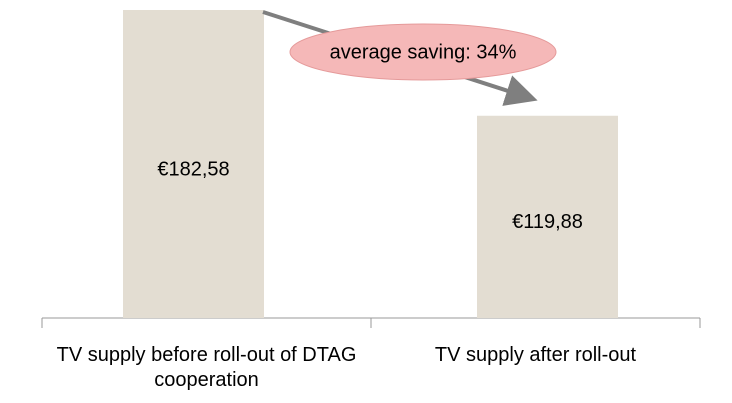 Image resolution: width=732 pixels, height=403 pixels. What do you see at coordinates (193, 169) in the screenshot?
I see `value-label: €182,58` at bounding box center [193, 169].